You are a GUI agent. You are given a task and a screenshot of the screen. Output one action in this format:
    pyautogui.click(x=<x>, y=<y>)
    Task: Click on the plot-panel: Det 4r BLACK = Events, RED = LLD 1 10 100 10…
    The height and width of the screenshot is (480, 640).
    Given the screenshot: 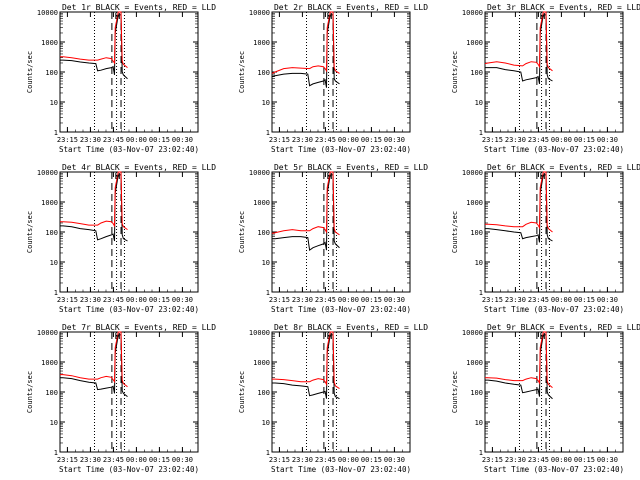 What is the action you would take?
    pyautogui.click(x=121, y=238)
    